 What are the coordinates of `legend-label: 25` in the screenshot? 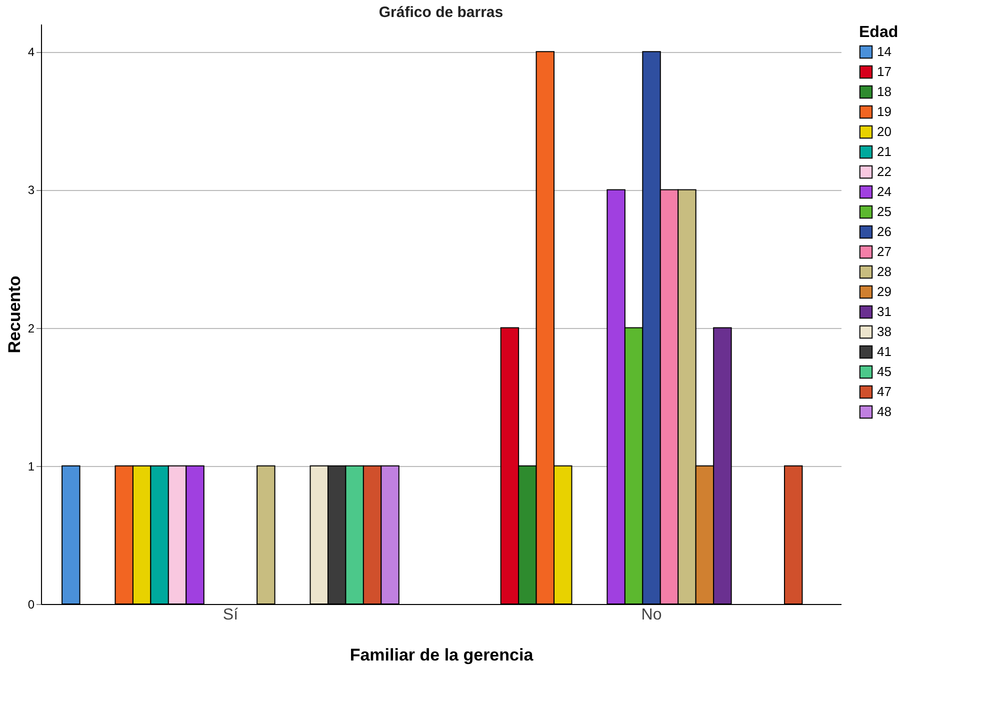 It's located at (884, 211).